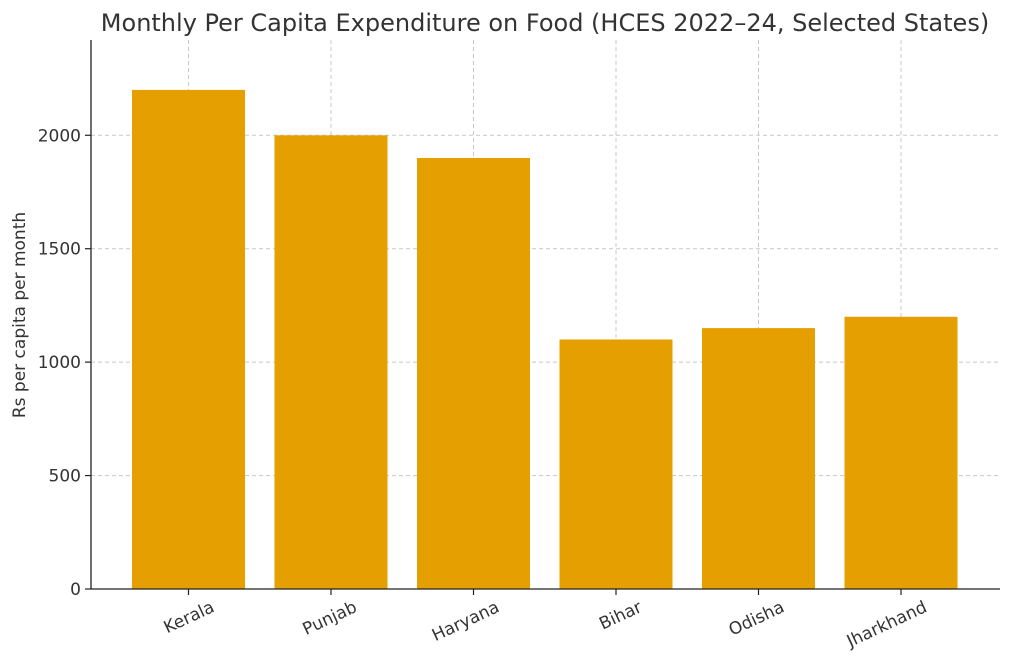 The image size is (1024, 670). Describe the element at coordinates (65, 477) in the screenshot. I see `y-tick-label: 500` at that location.